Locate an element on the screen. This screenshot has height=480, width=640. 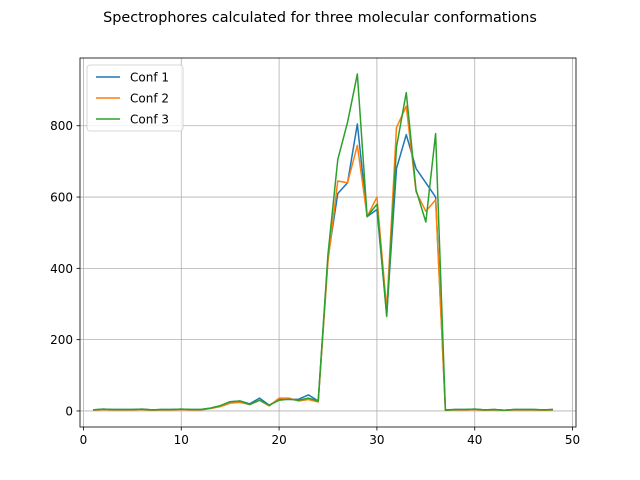
legend-label: Conf 1 is located at coordinates (149, 78).